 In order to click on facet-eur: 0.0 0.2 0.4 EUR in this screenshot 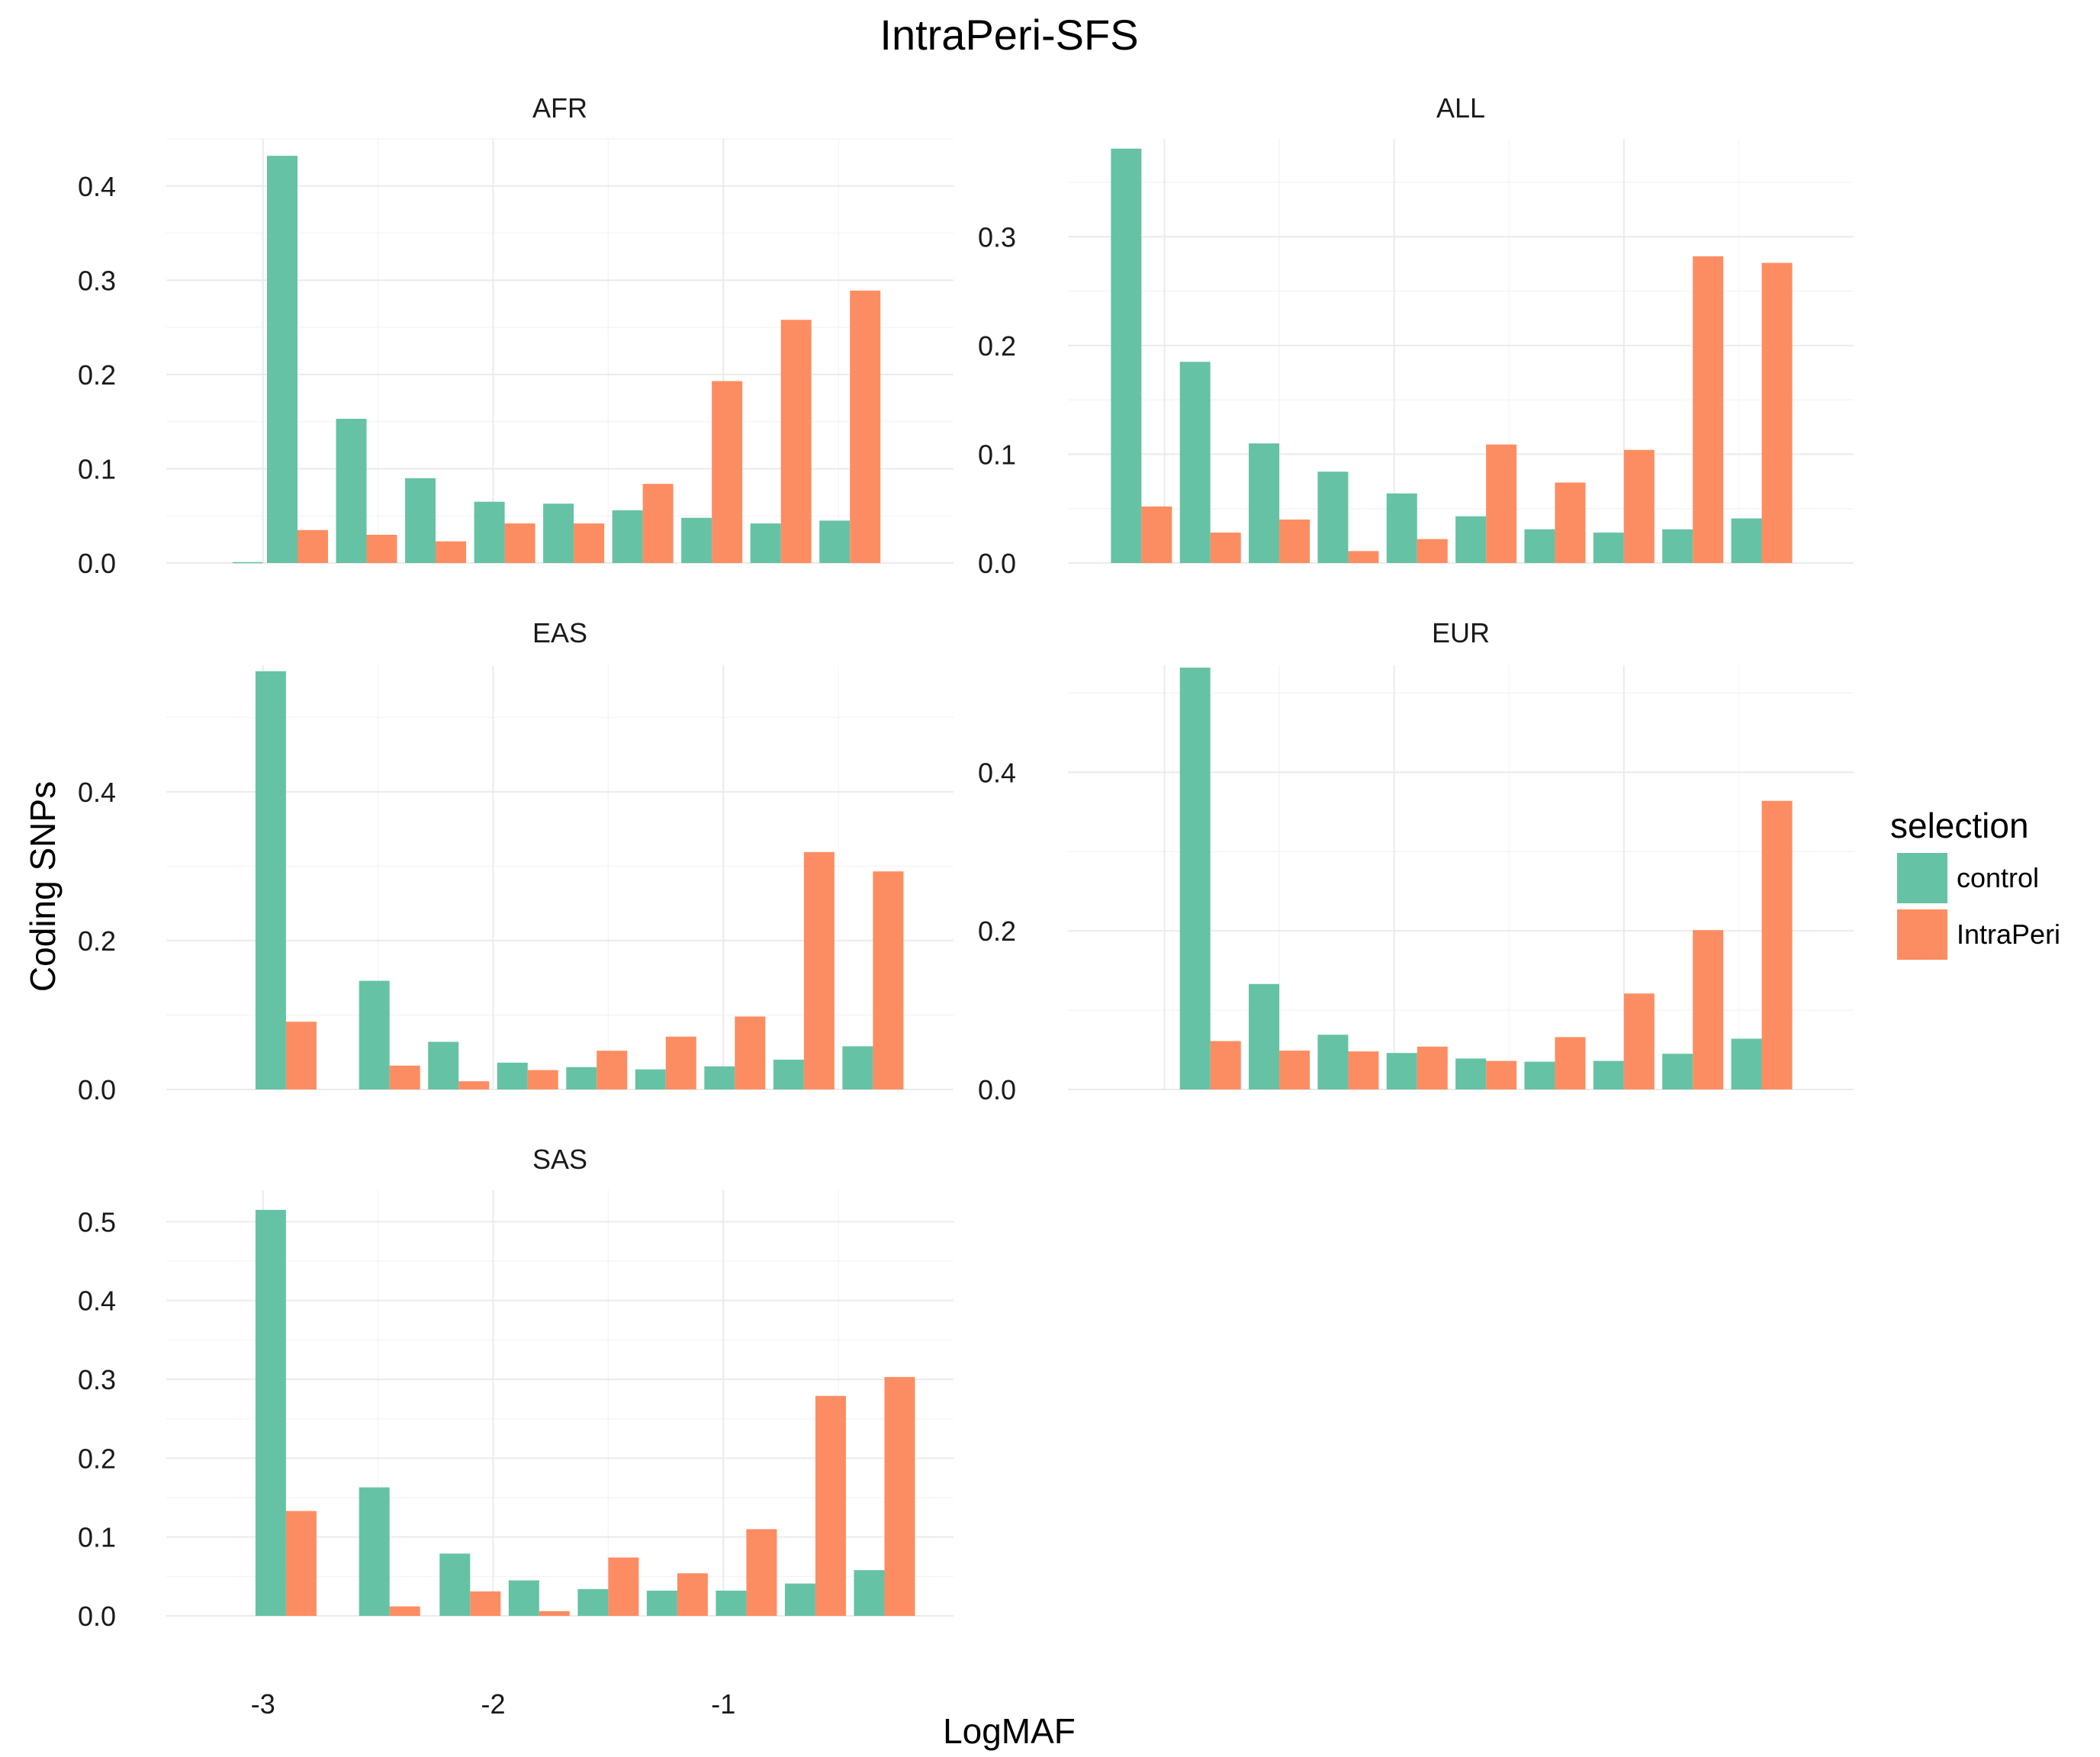, I will do `click(1416, 861)`.